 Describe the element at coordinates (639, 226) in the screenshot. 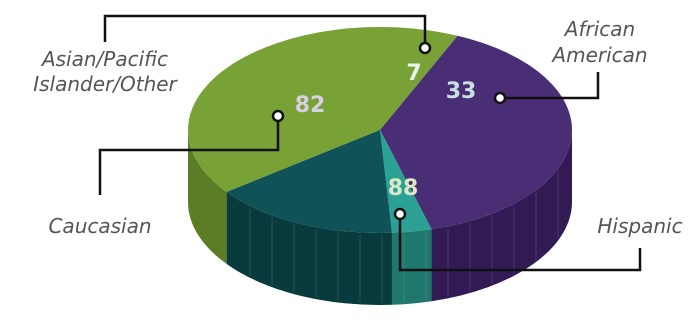

I see `category-label-hispanic: Hispanic` at that location.